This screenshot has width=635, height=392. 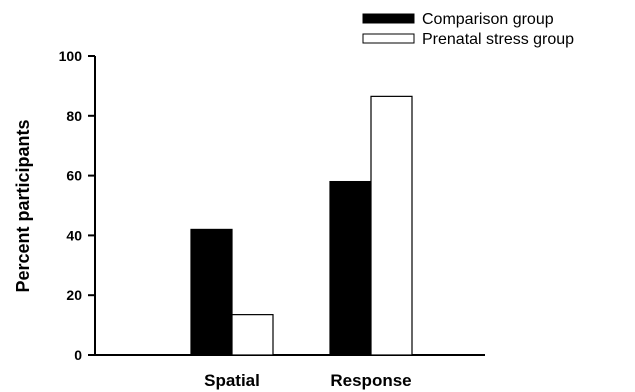 What do you see at coordinates (78, 355) in the screenshot?
I see `y-tick-label: 0` at bounding box center [78, 355].